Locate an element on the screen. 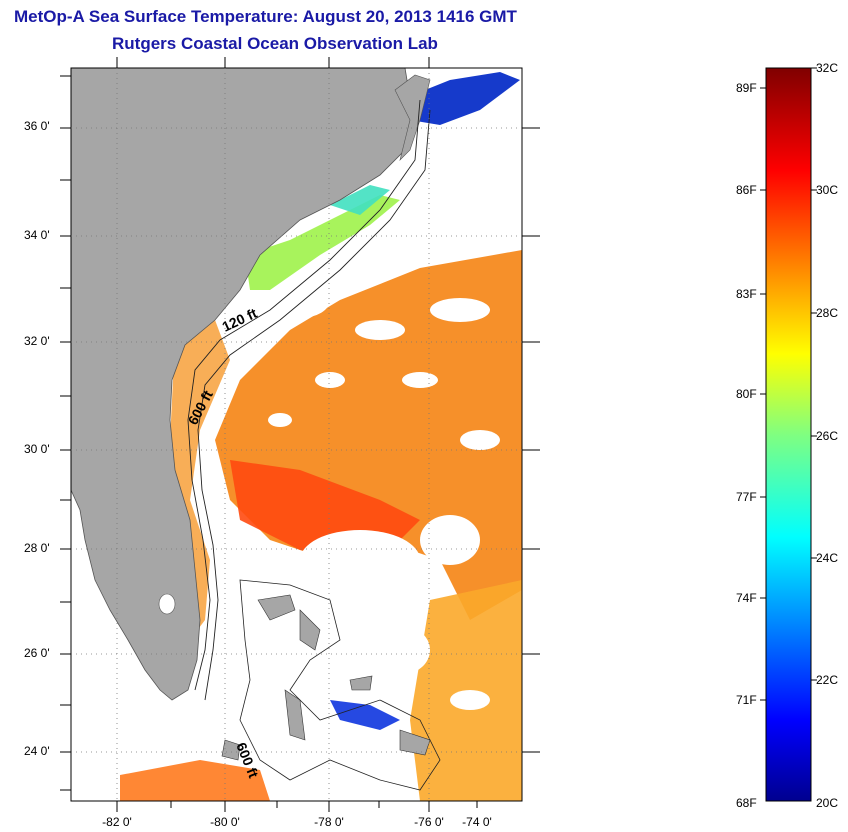 This screenshot has height=832, width=848. colorbar-label-74f: 74F is located at coordinates (746, 598).